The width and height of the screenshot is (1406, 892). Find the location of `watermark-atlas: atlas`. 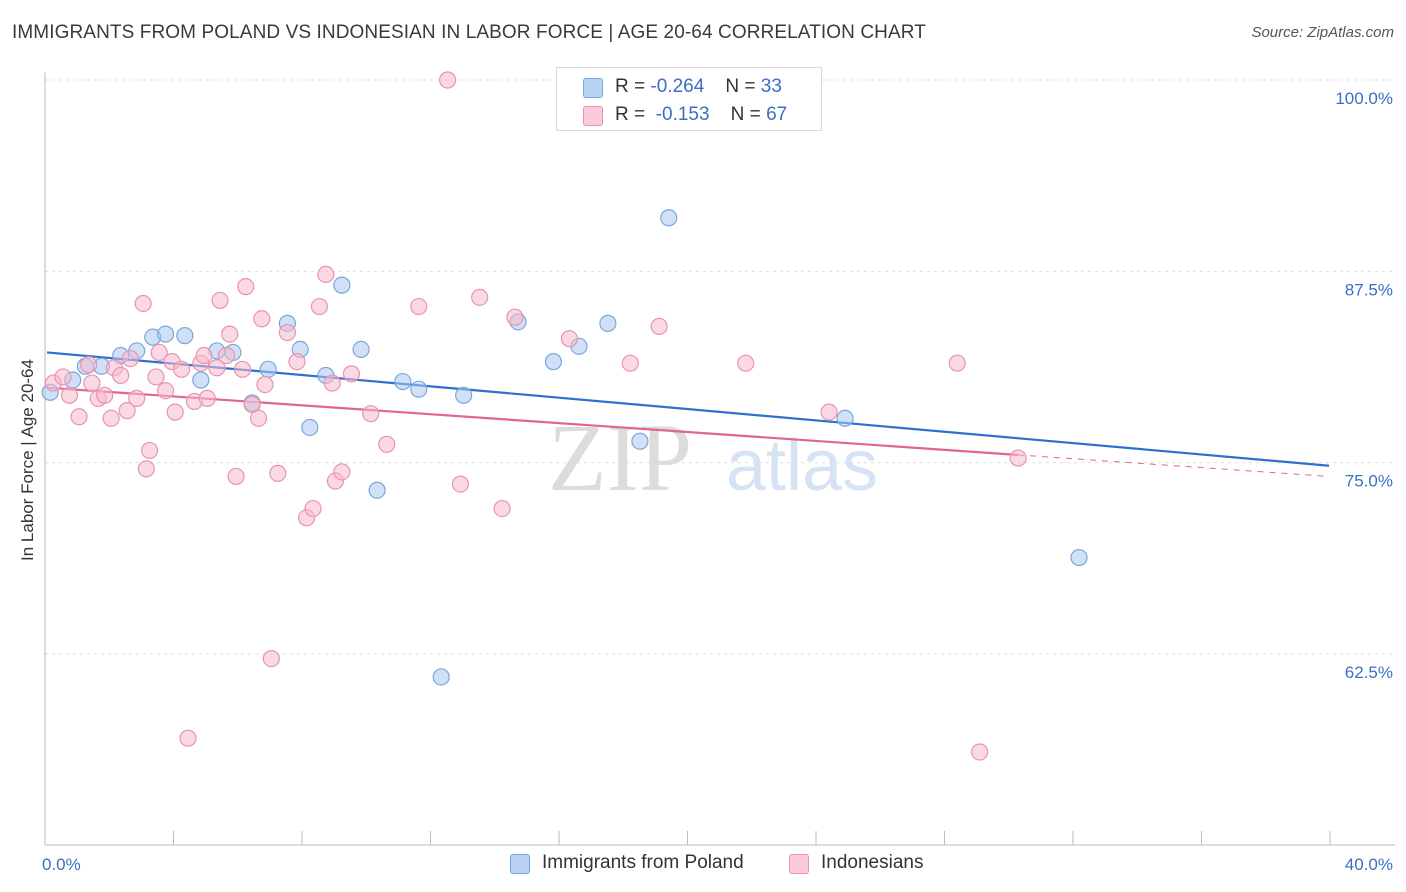

watermark-atlas: atlas is located at coordinates (802, 466).